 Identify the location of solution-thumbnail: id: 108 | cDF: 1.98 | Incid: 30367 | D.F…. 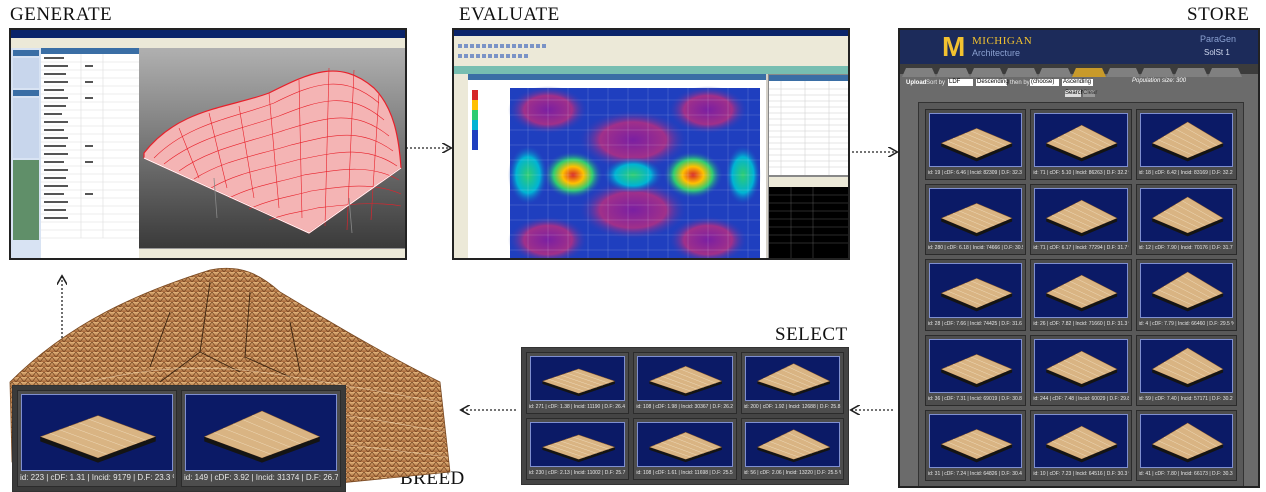
(685, 383).